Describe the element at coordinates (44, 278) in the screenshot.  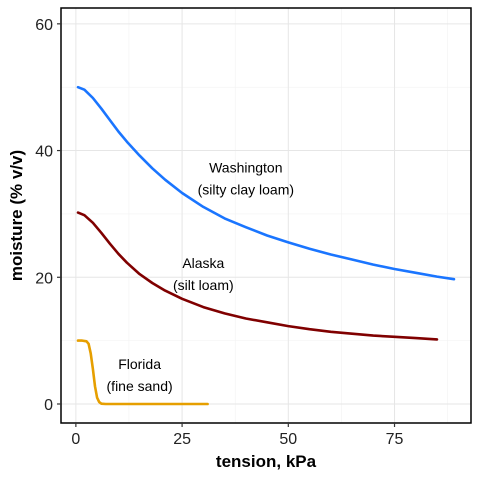
I see `y-tick-label: 20` at that location.